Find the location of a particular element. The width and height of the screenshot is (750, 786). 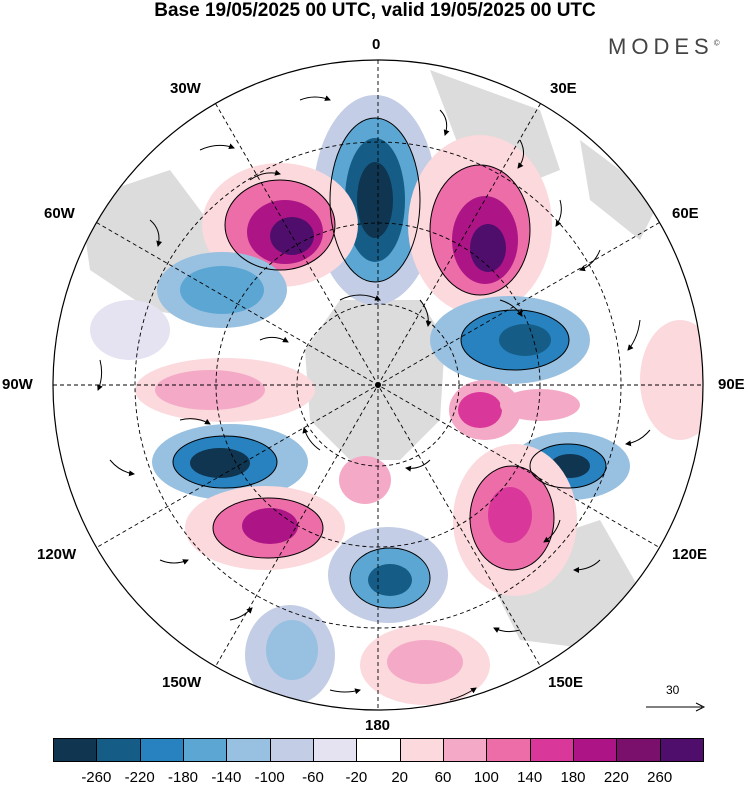

label-60e: 60E is located at coordinates (685, 213).